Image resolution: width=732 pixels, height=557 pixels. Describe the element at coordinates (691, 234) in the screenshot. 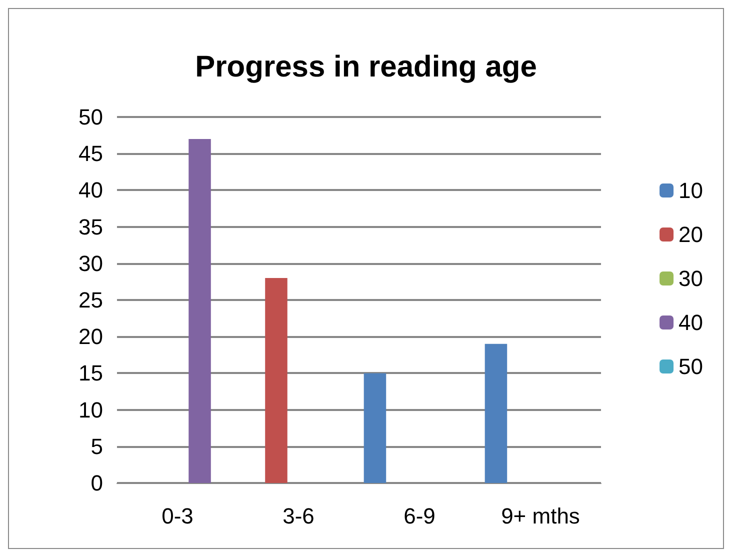

I see `legend-label: 20` at that location.